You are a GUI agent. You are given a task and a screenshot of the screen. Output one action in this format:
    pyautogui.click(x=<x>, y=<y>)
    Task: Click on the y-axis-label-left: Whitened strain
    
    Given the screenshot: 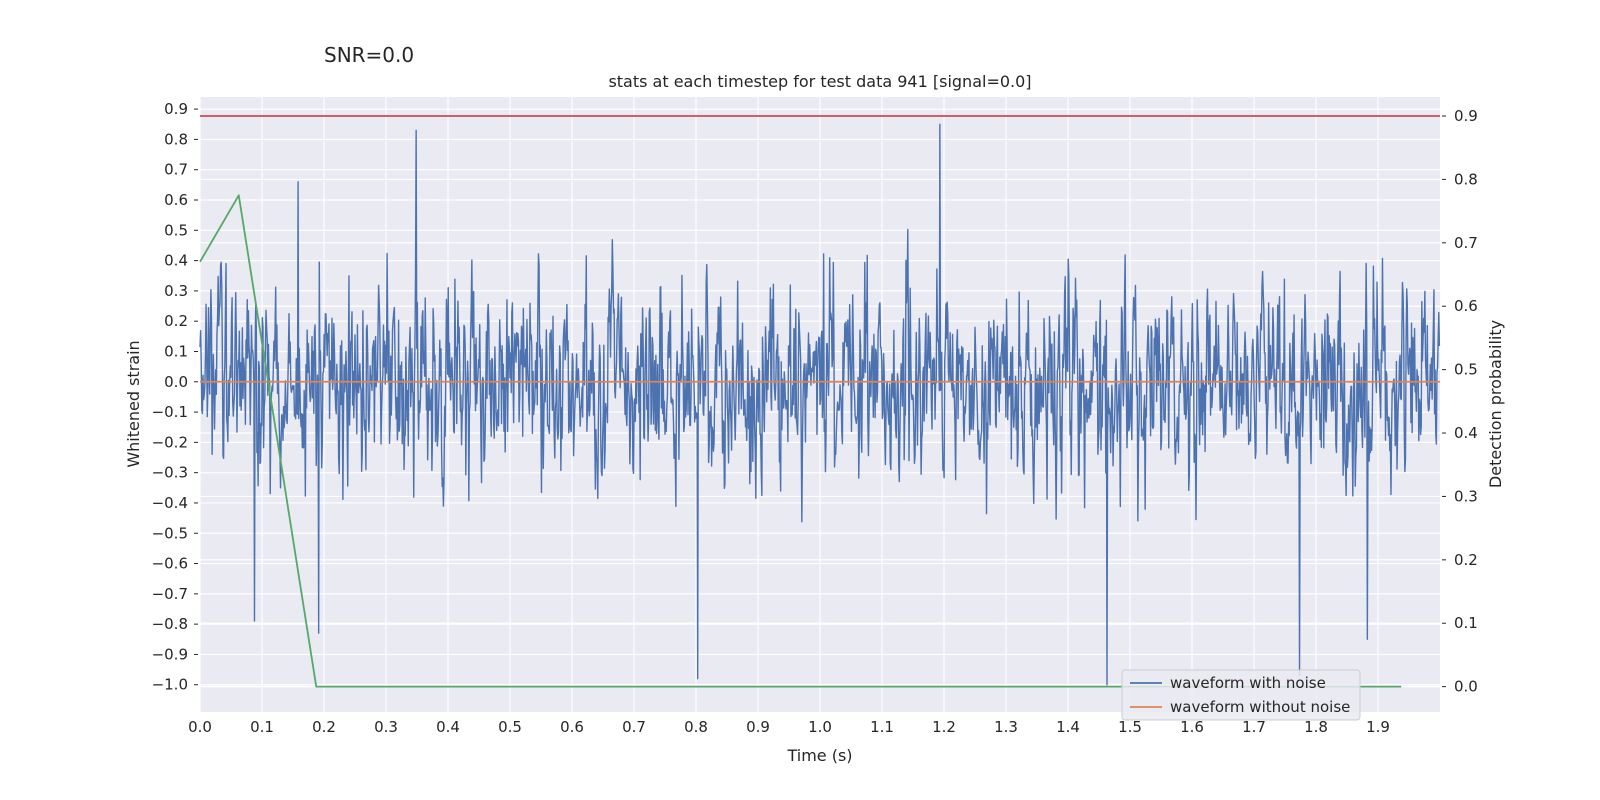 What is the action you would take?
    pyautogui.click(x=133, y=403)
    